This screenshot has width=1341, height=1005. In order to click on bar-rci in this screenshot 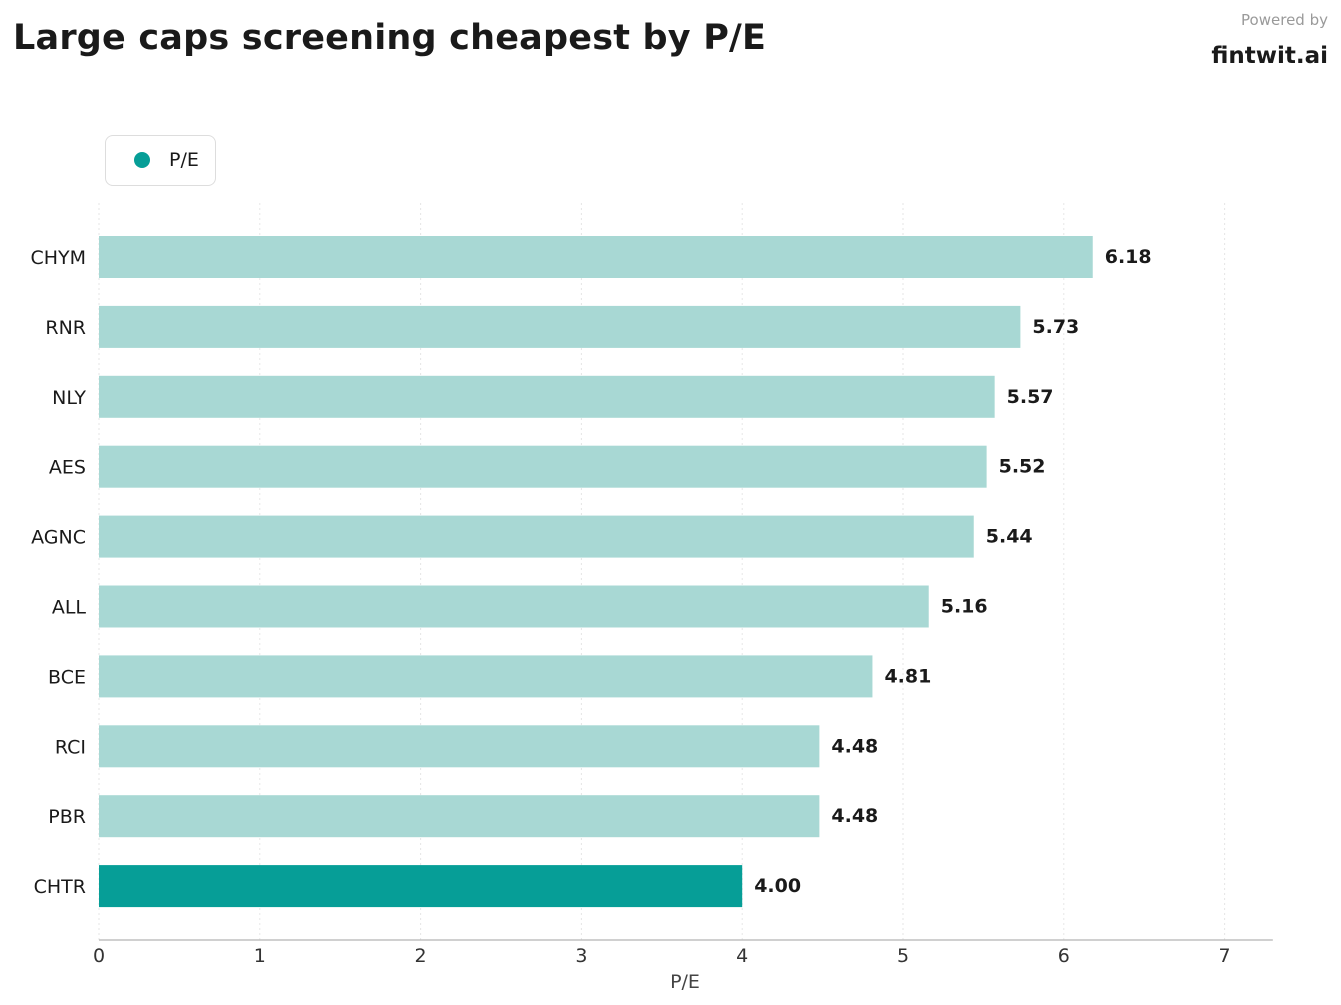, I will do `click(459, 746)`.